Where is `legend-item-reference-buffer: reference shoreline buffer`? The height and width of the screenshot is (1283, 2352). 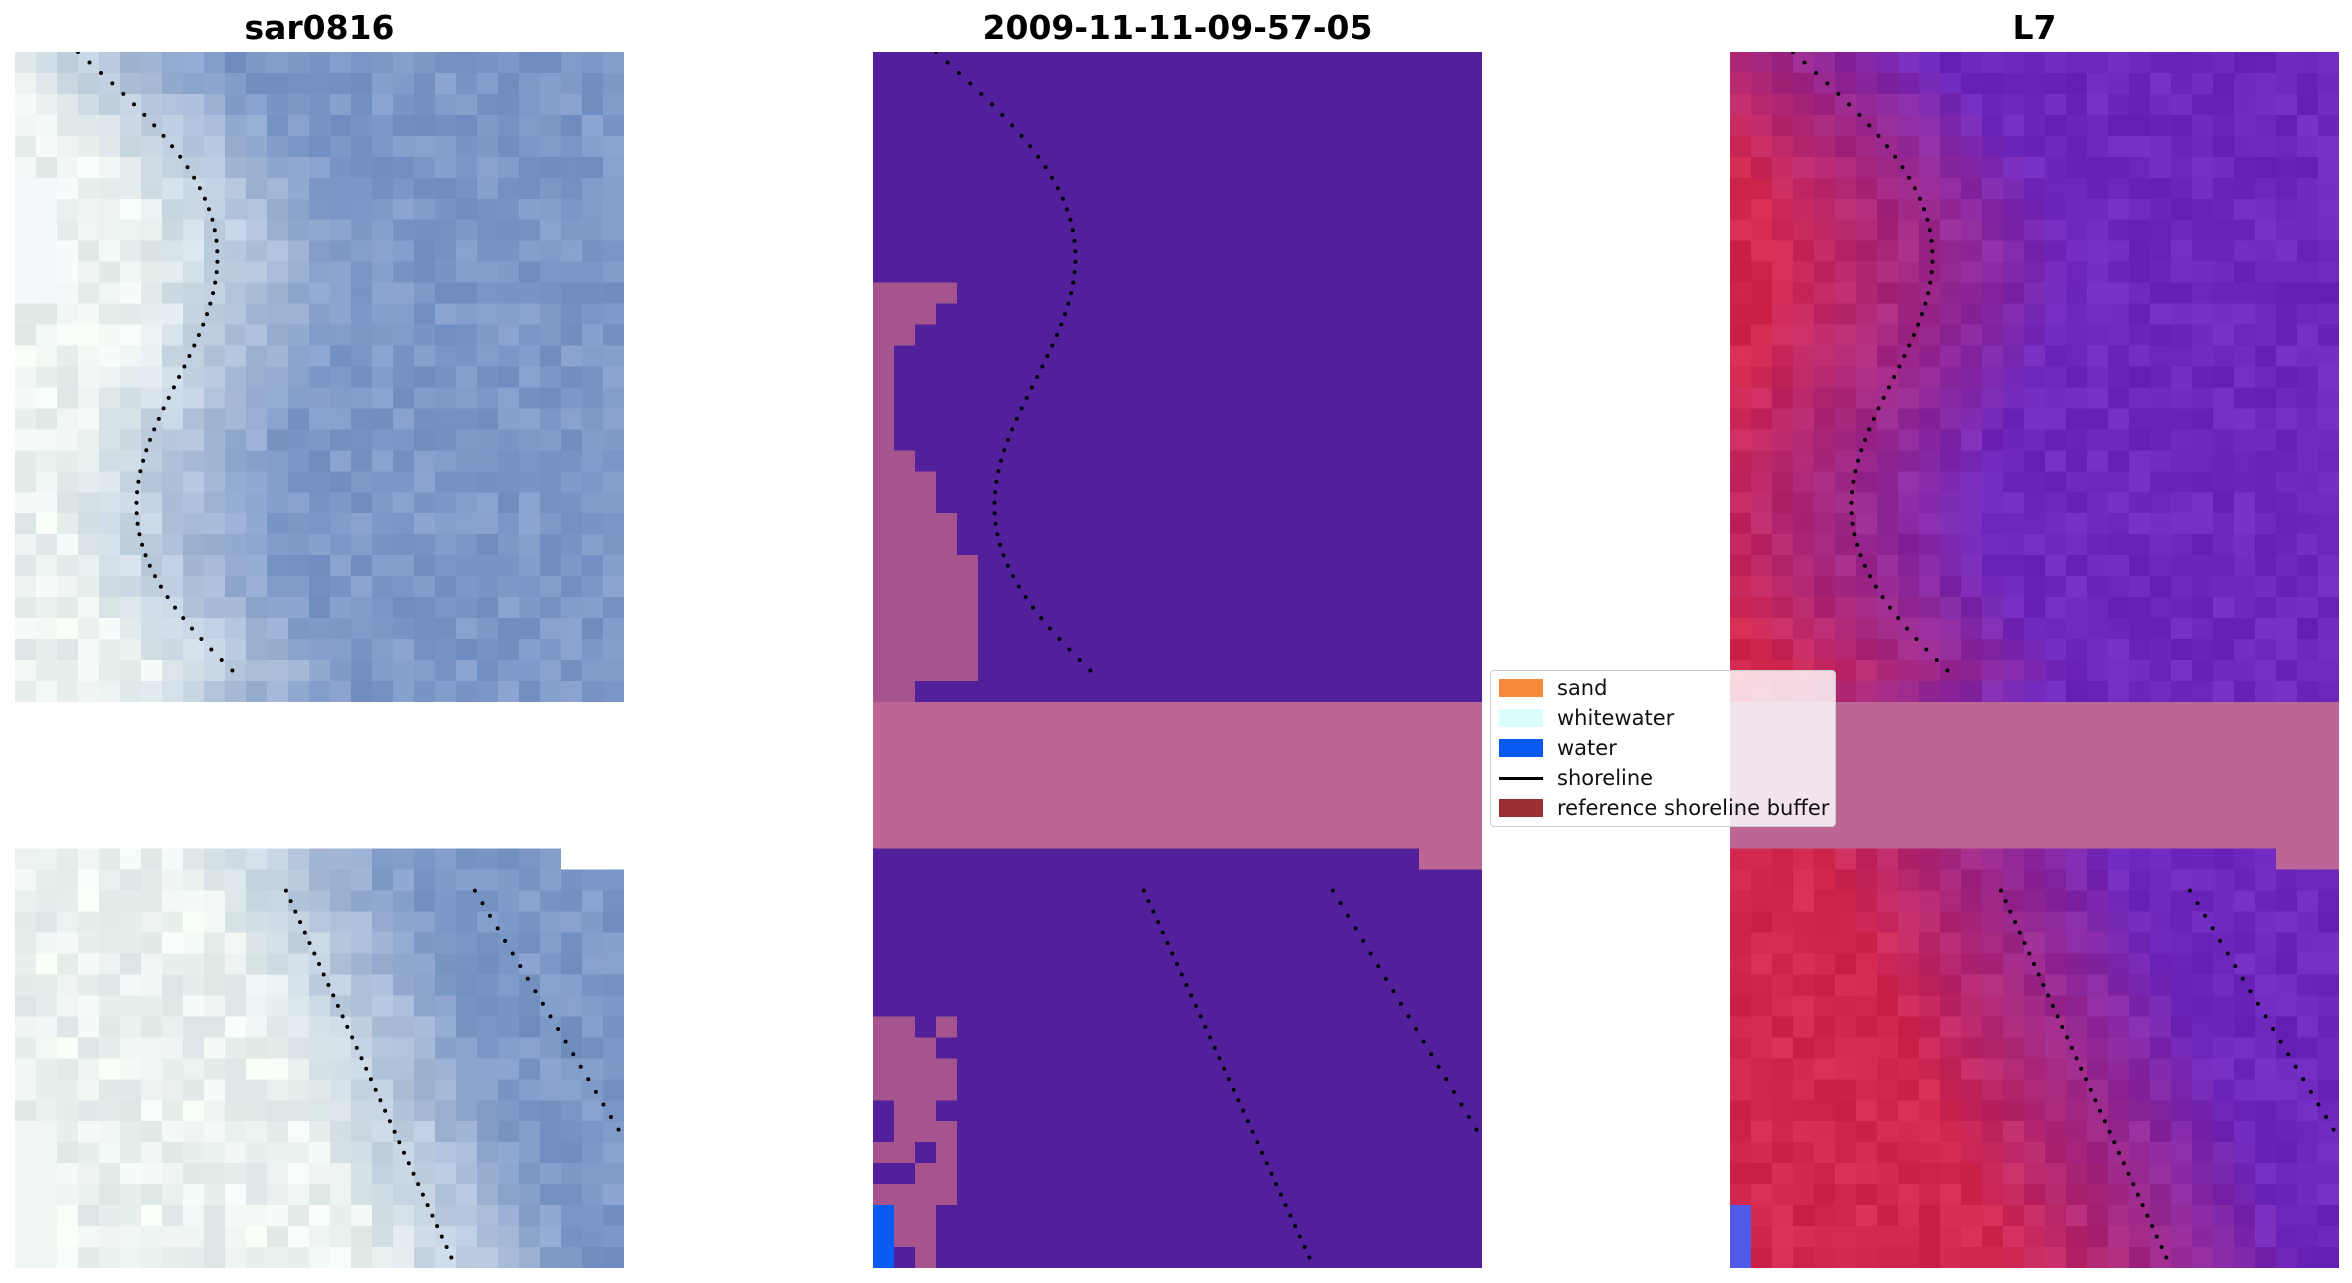
legend-item-reference-buffer: reference shoreline buffer is located at coordinates (1664, 808).